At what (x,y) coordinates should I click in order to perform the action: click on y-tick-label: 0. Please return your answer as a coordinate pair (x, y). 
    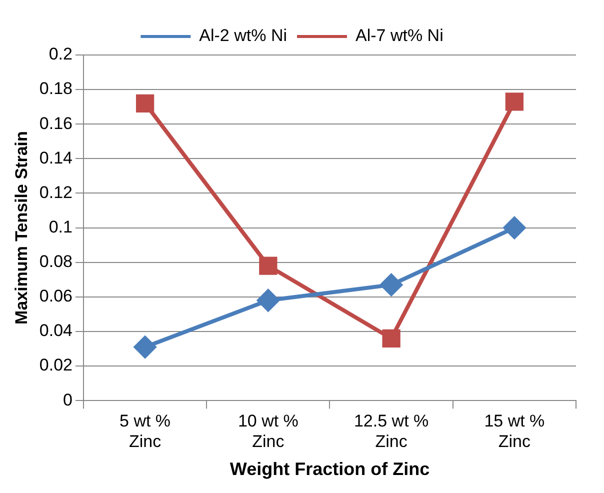
    Looking at the image, I should click on (67, 400).